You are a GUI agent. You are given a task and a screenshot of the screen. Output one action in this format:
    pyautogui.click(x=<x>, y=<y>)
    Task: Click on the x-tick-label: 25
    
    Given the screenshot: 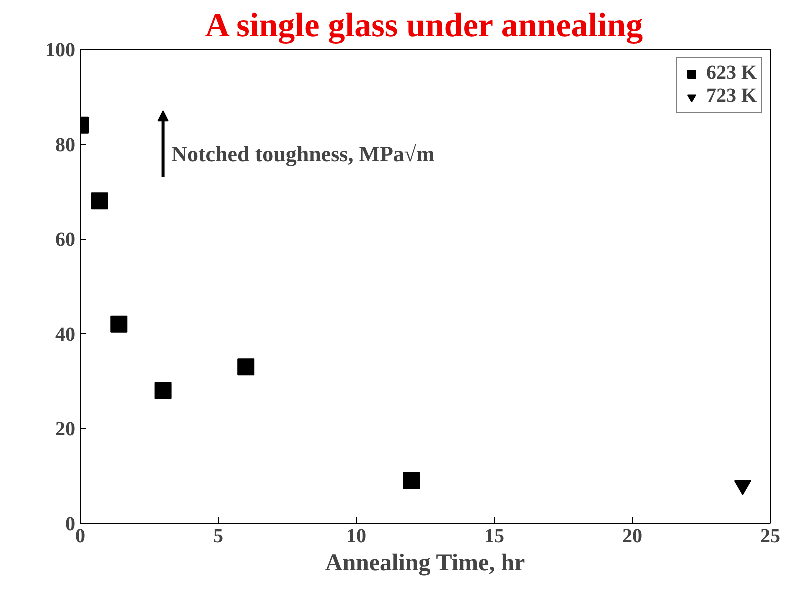 What is the action you would take?
    pyautogui.click(x=770, y=537)
    